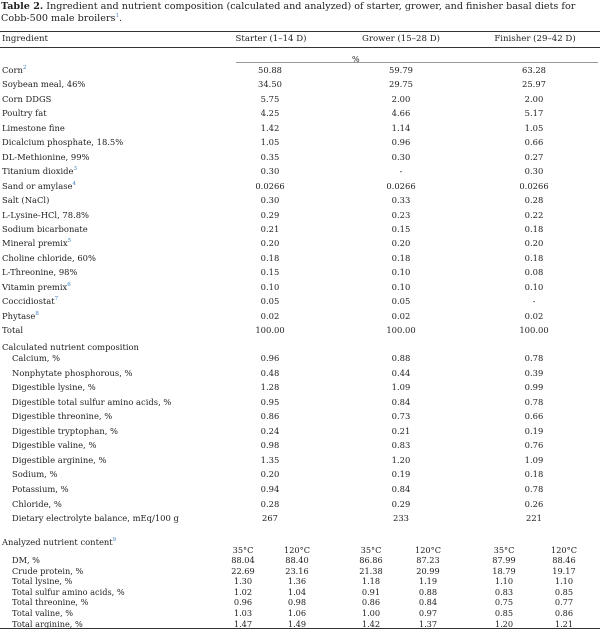  I want to click on starter-value: 0.05, so click(270, 301).